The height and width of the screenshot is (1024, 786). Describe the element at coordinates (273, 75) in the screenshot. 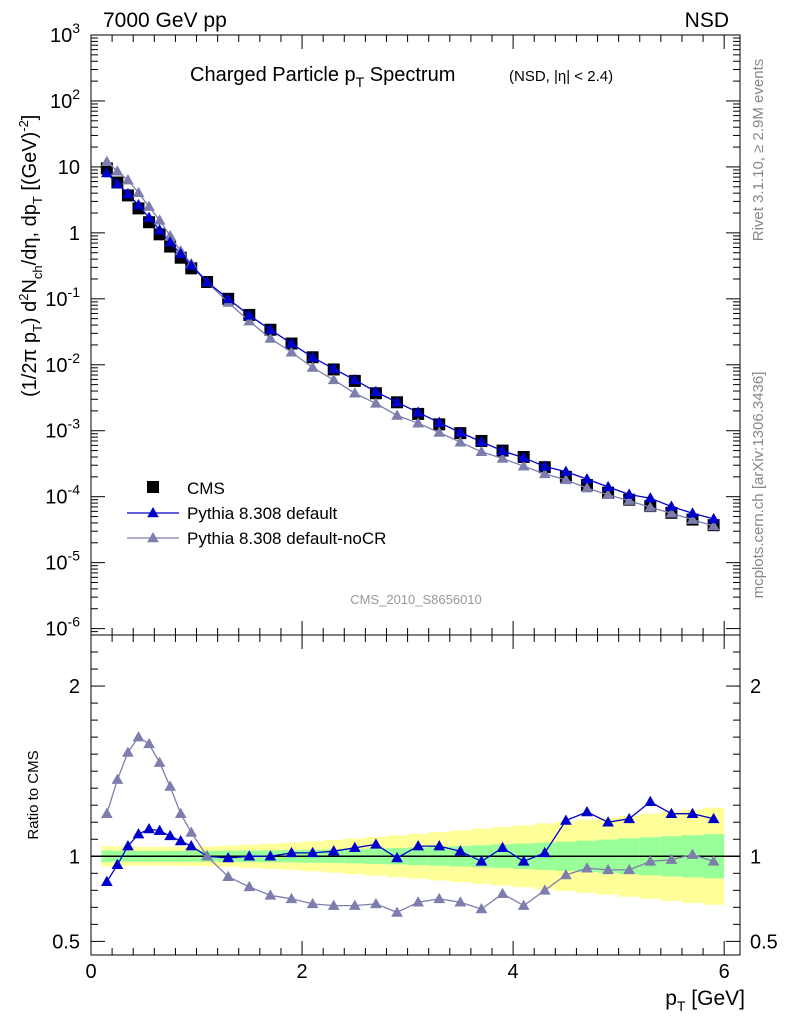

I see `chart-title-text: Charged Particle p` at that location.